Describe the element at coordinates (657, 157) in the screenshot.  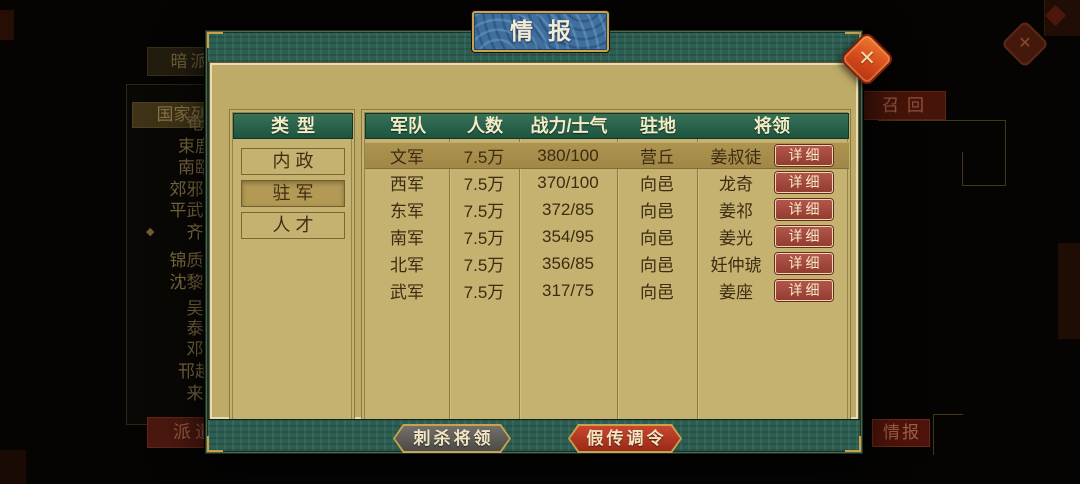
I see `station: 营丘` at that location.